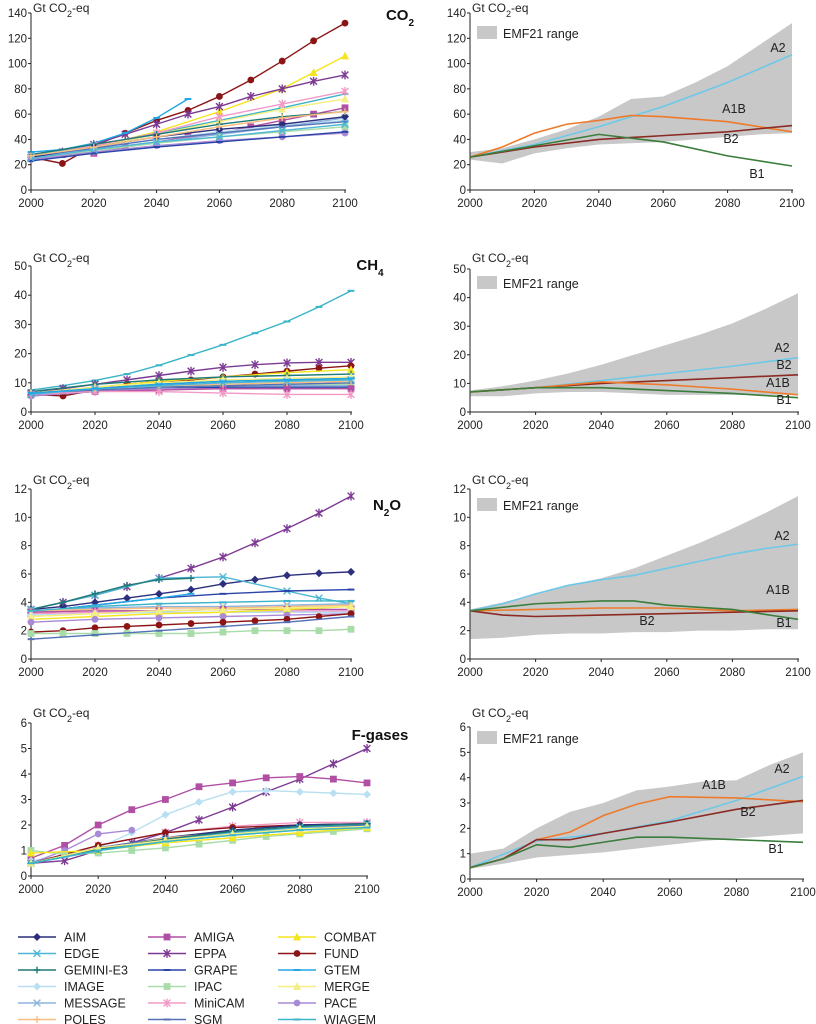  What do you see at coordinates (208, 987) in the screenshot?
I see `legend-label: IPAC` at bounding box center [208, 987].